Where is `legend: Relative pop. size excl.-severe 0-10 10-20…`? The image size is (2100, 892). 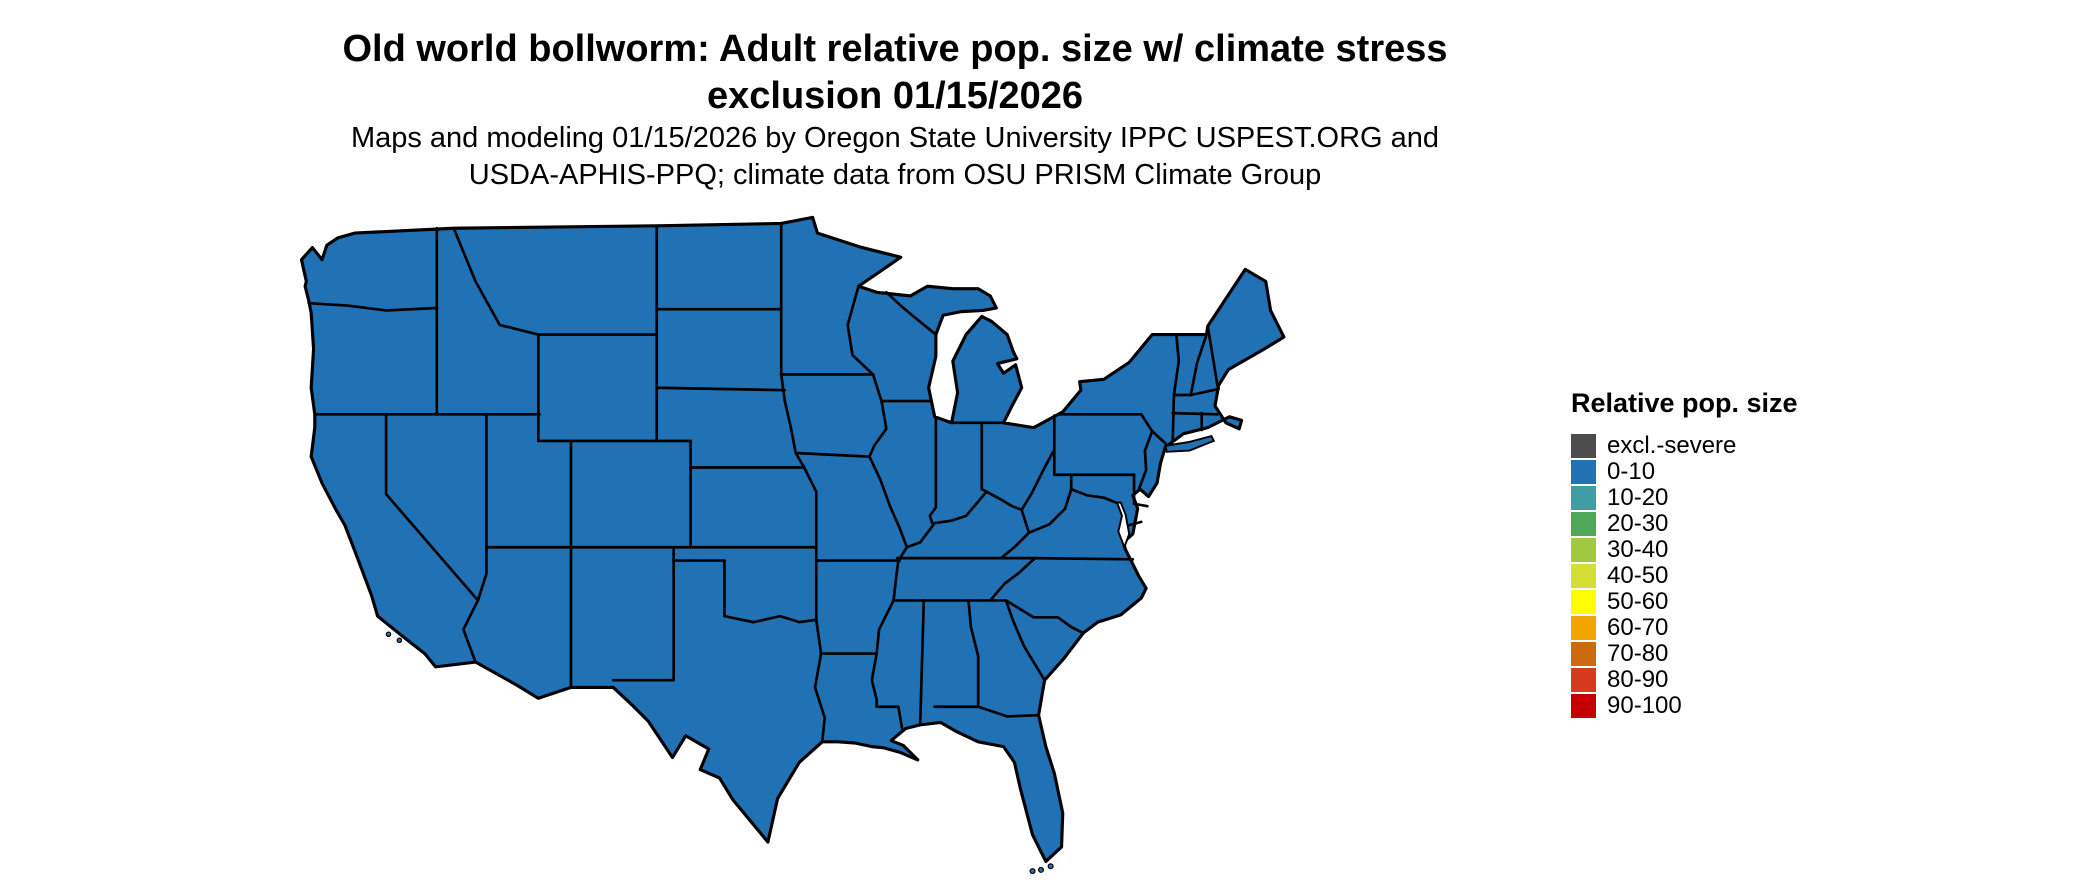
legend: Relative pop. size excl.-severe 0-10 10-20… is located at coordinates (1721, 553).